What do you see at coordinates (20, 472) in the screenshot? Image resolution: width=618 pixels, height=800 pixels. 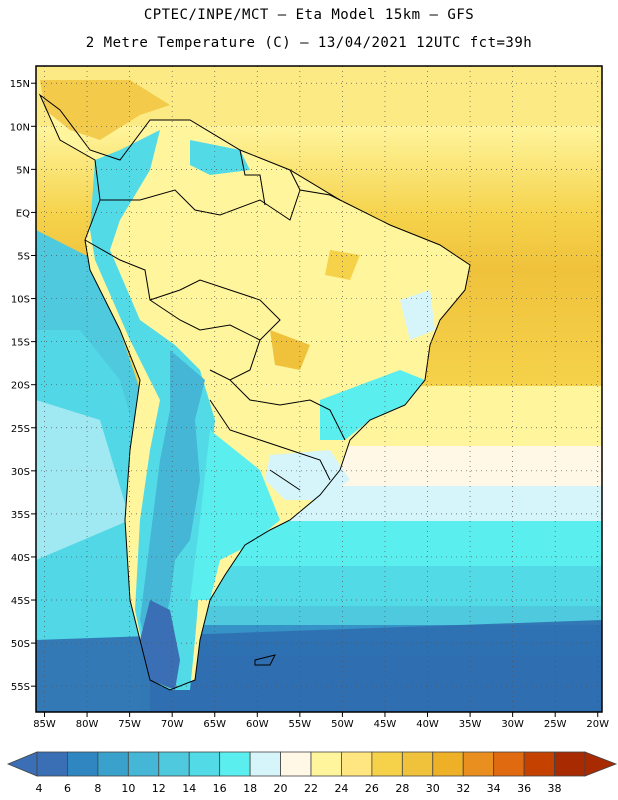 I see `lat-tick-label: 30S` at bounding box center [20, 472].